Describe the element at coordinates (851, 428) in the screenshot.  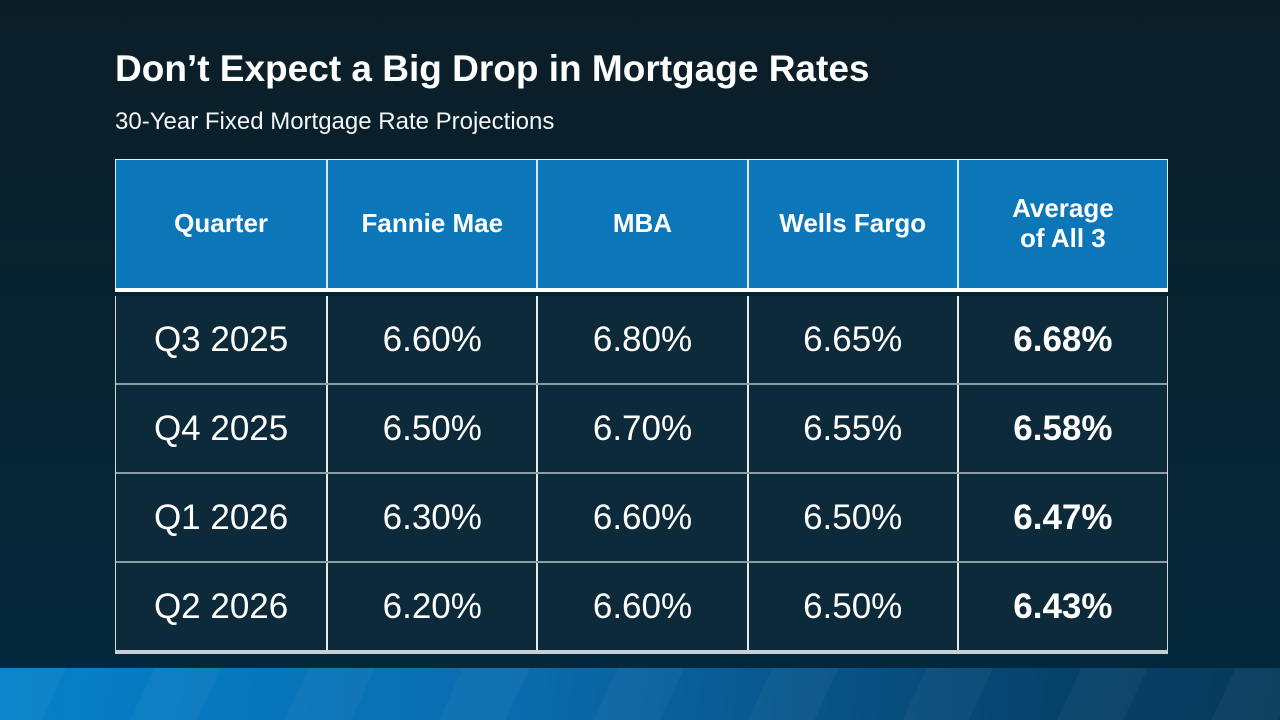
I see `cell-wells-fargo: 6.55%` at that location.